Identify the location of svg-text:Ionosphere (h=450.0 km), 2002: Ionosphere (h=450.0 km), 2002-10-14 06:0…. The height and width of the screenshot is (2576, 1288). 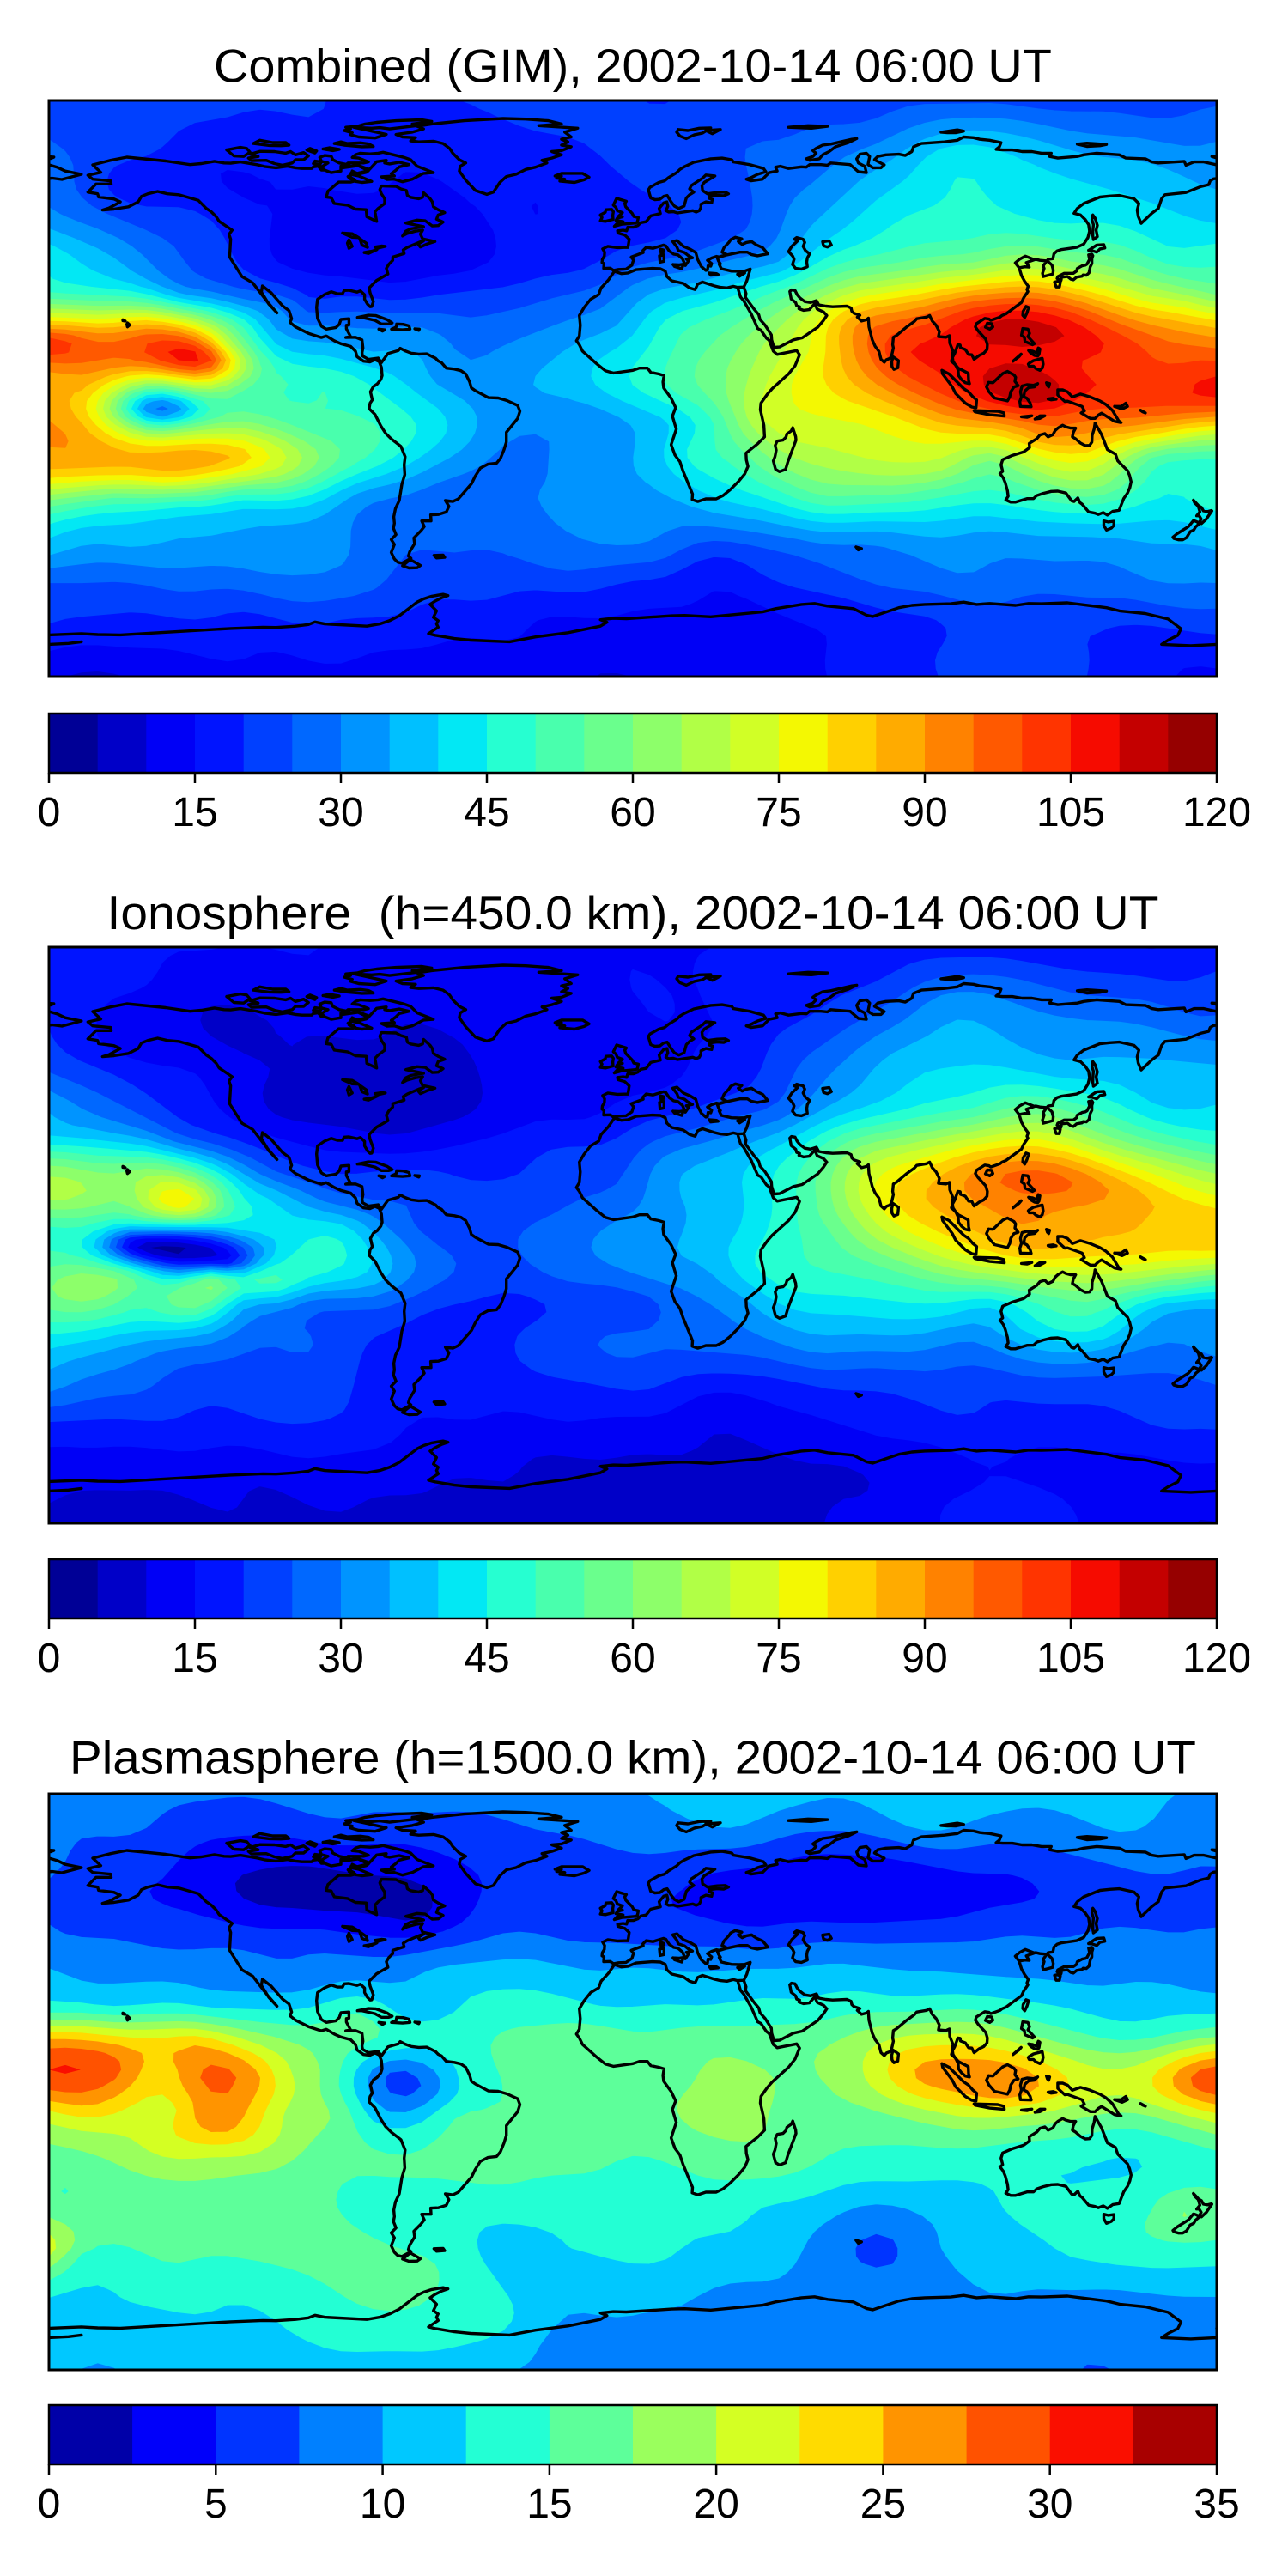
(633, 913).